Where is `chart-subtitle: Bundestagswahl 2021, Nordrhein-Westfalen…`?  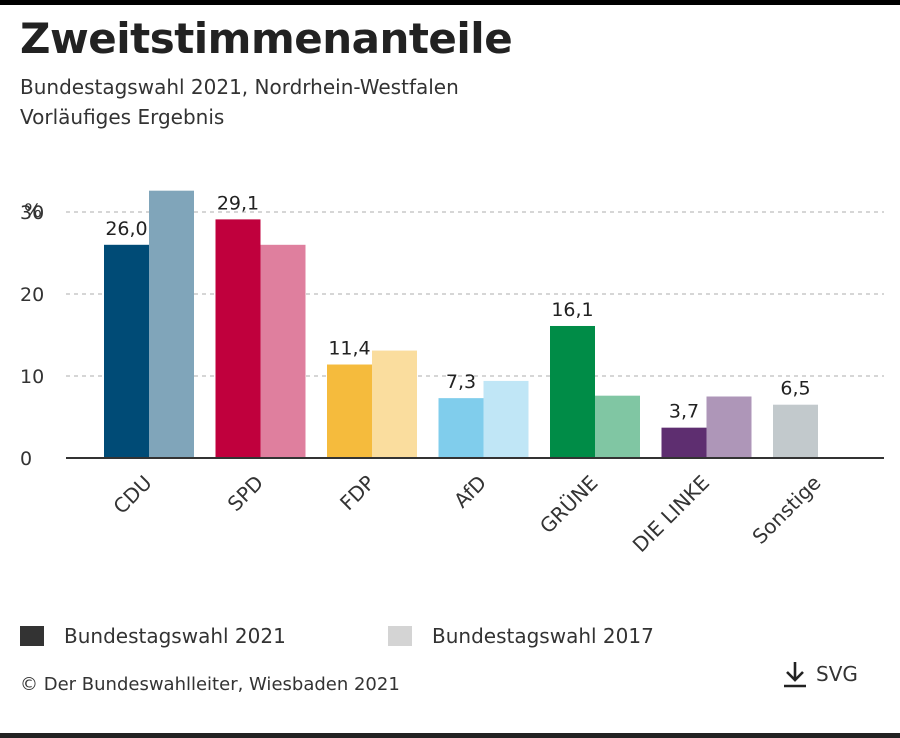 chart-subtitle: Bundestagswahl 2021, Nordrhein-Westfalen… is located at coordinates (239, 102).